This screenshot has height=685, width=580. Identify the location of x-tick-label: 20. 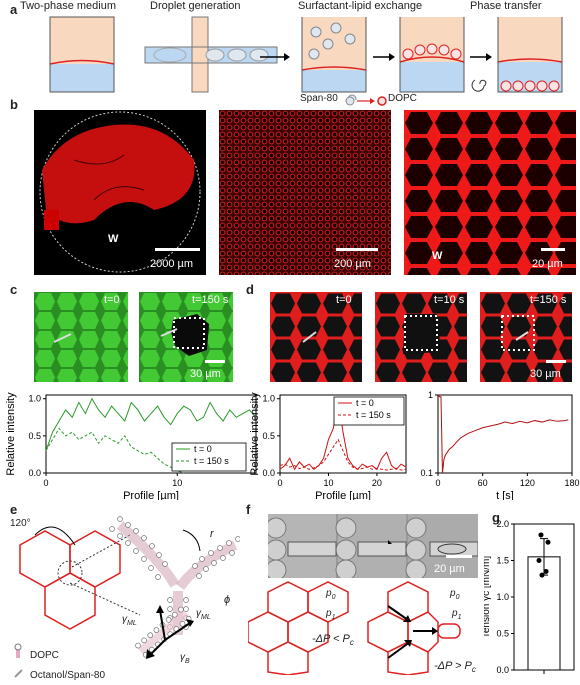
(377, 483).